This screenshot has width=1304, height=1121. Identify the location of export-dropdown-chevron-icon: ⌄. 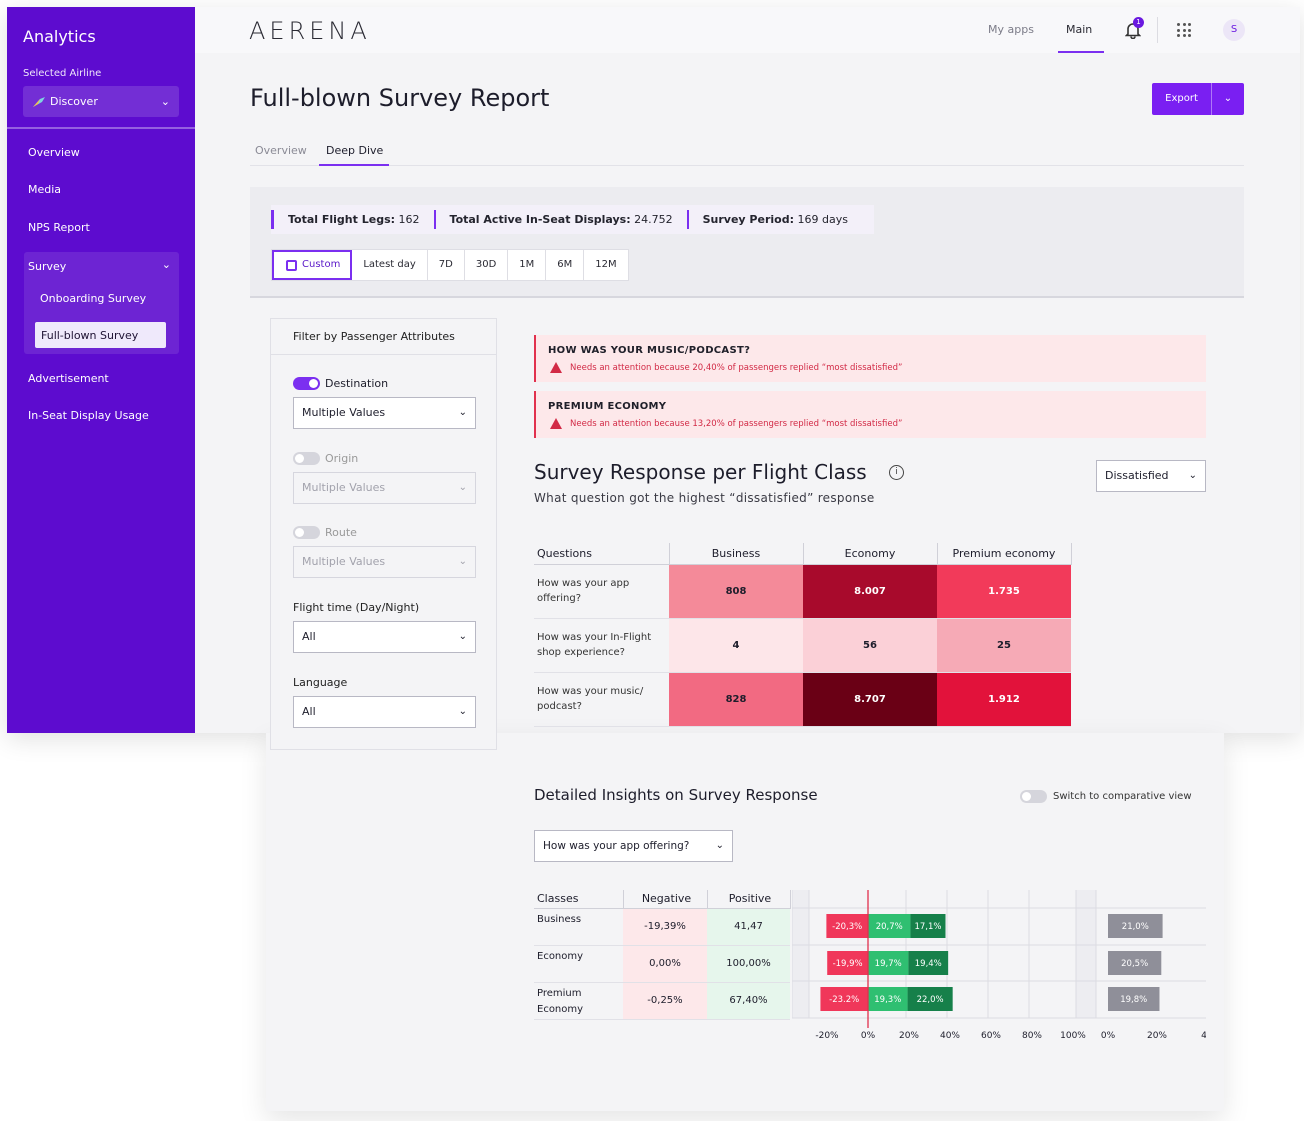
(1228, 98).